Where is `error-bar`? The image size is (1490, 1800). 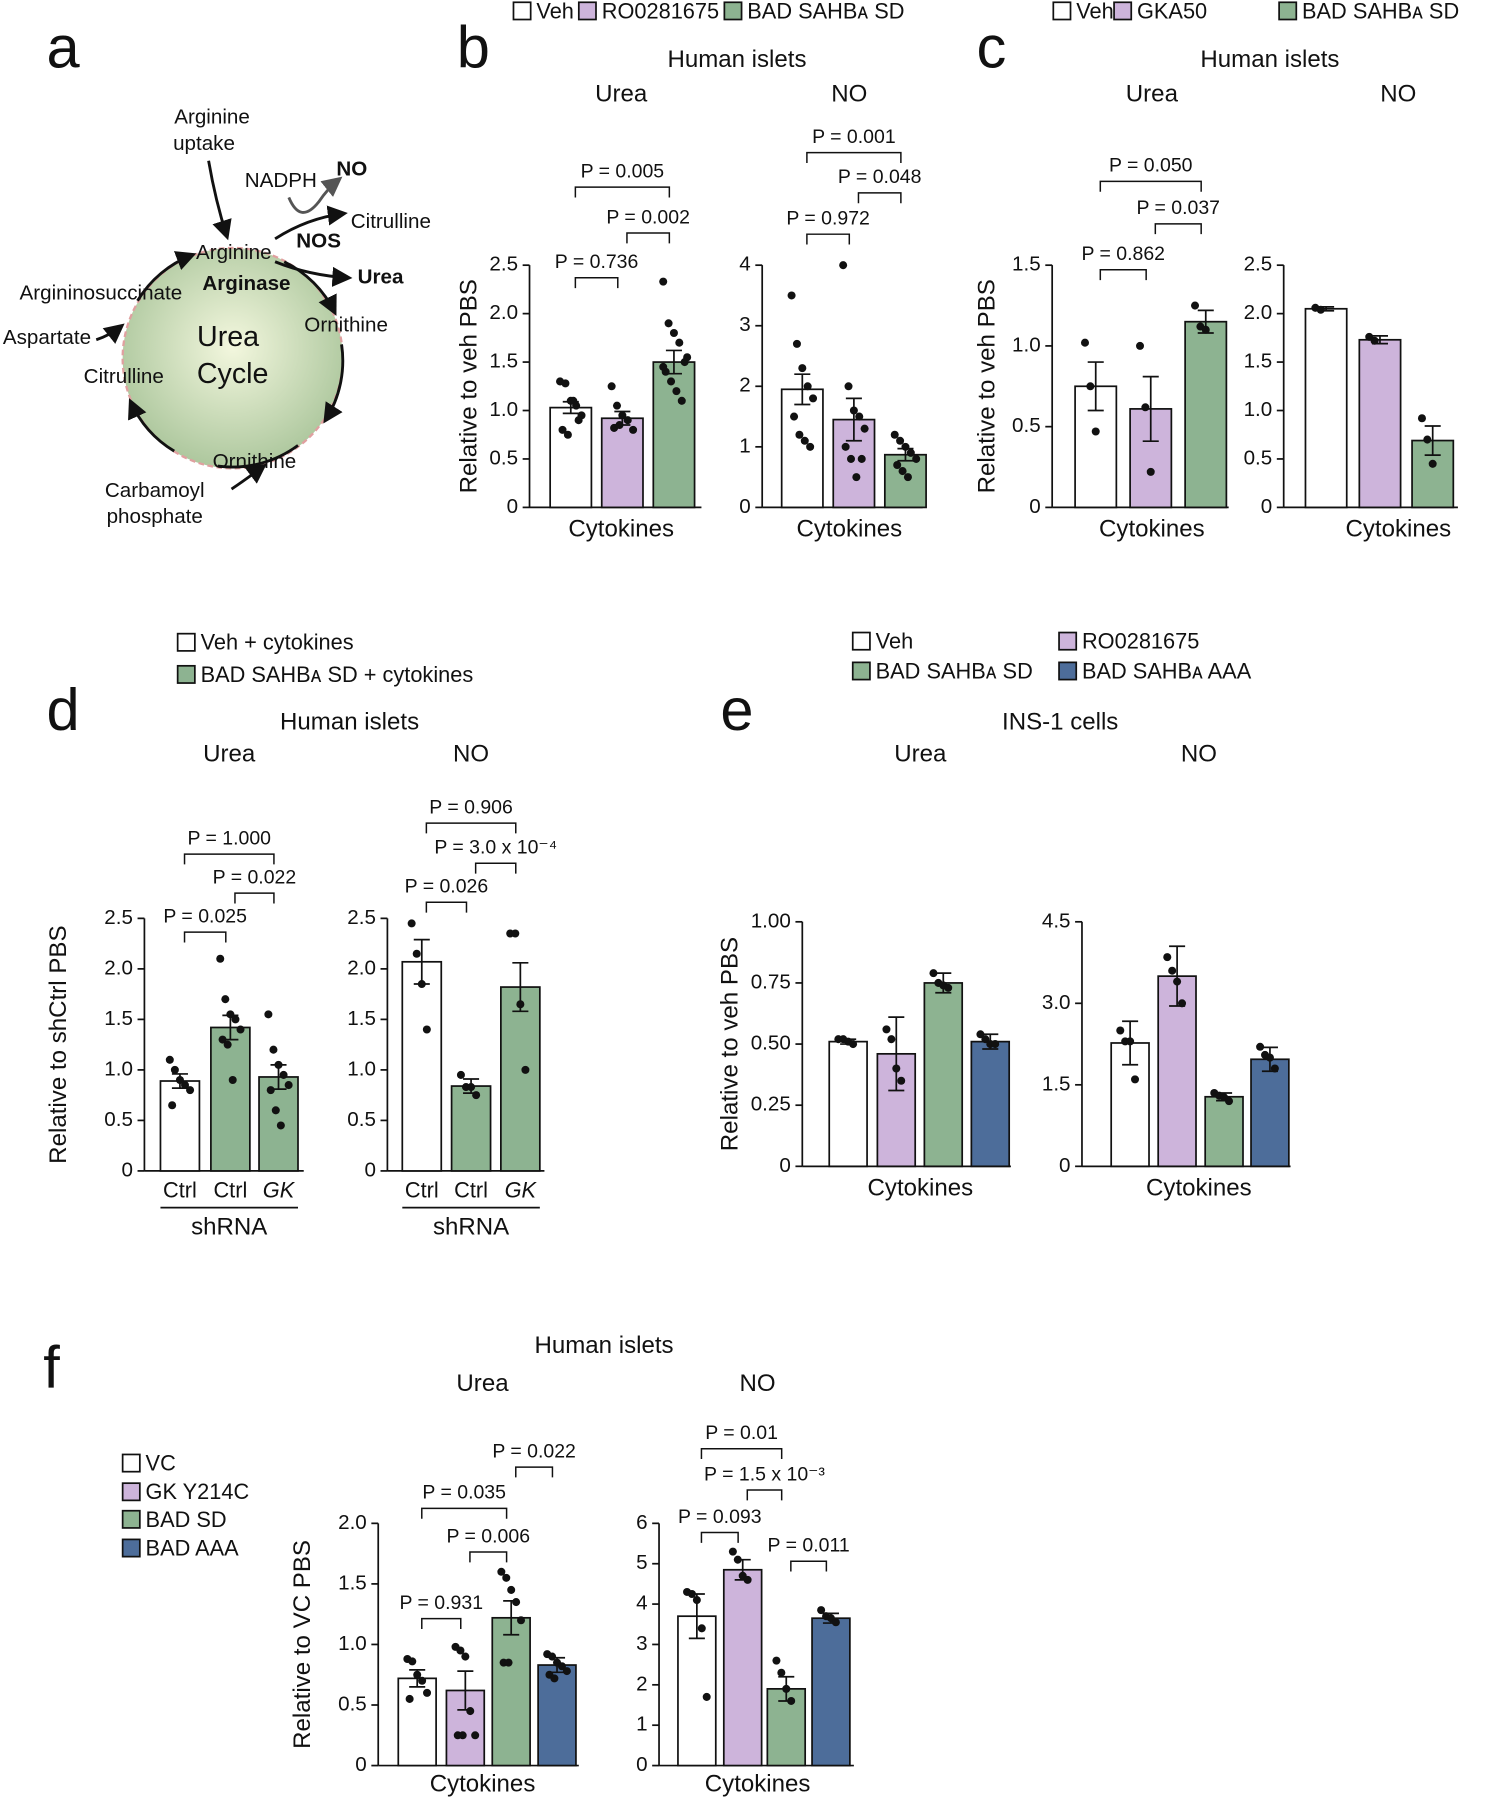
error-bar is located at coordinates (853, 419).